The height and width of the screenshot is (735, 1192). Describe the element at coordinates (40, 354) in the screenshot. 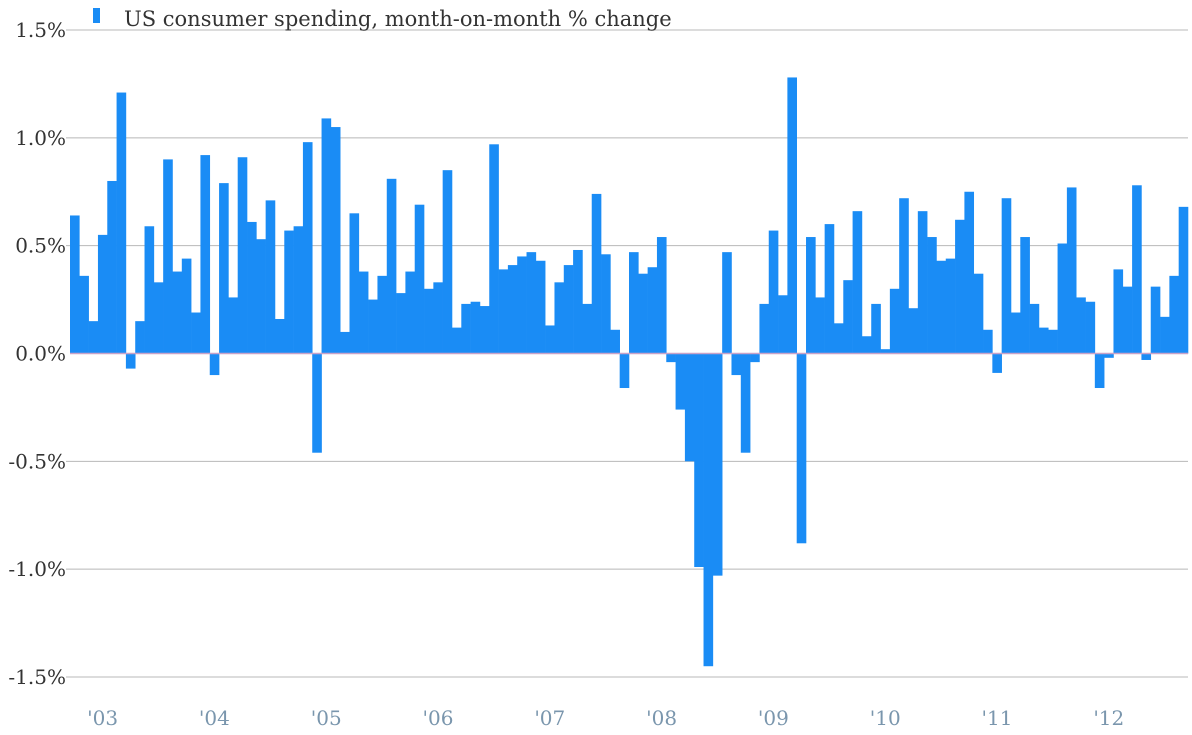

I see `y-tick-label: 0.0%` at that location.